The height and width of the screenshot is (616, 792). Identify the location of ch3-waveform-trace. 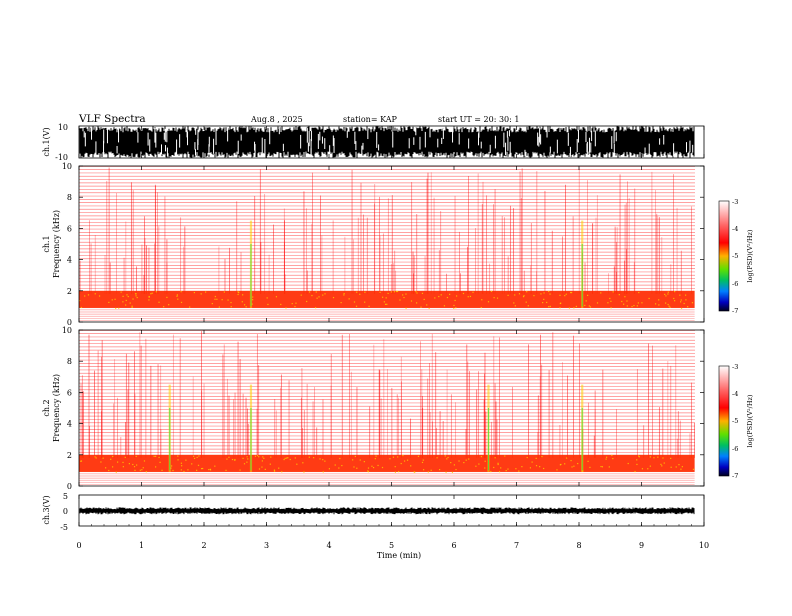
(391, 510).